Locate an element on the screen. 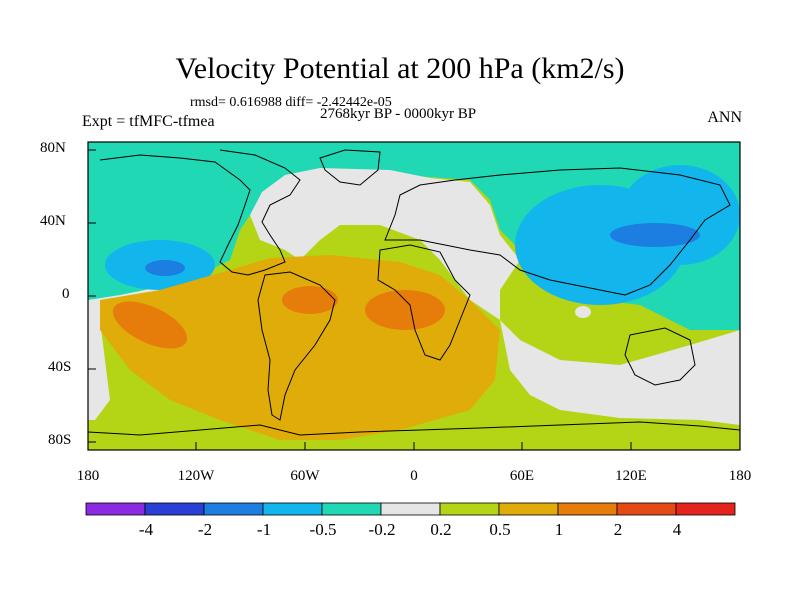 This screenshot has width=800, height=600. lat-label: 80S is located at coordinates (60, 440).